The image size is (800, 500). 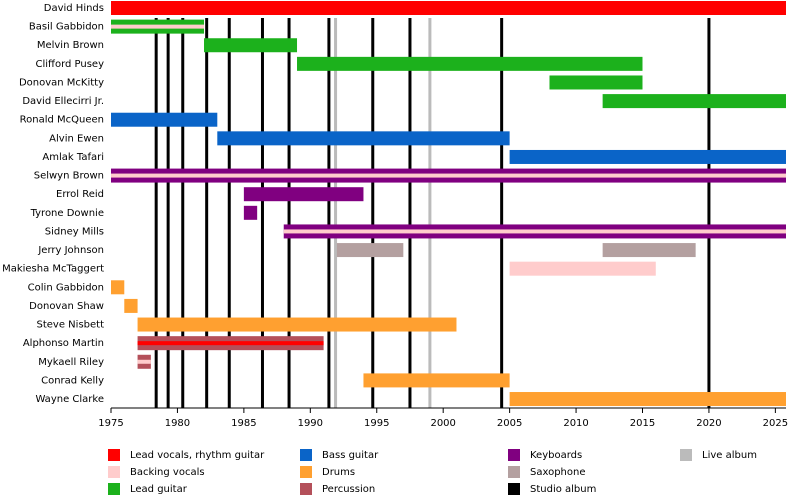 What do you see at coordinates (72, 380) in the screenshot?
I see `member-name: Conrad Kelly` at bounding box center [72, 380].